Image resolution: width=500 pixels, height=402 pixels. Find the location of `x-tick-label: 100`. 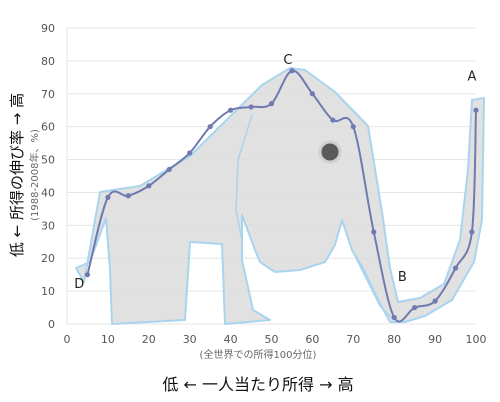

x-tick-label: 100 is located at coordinates (476, 339).